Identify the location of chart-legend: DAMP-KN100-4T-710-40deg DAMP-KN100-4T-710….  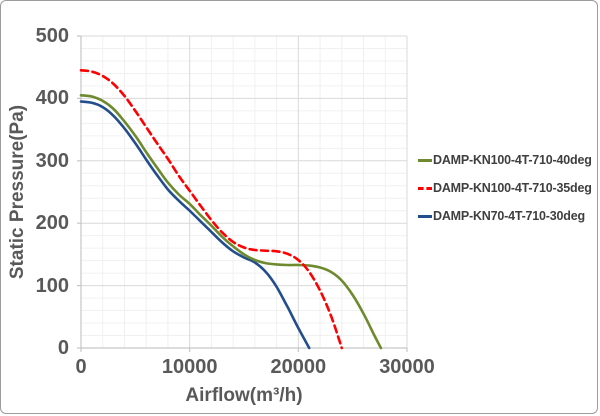
(505, 188).